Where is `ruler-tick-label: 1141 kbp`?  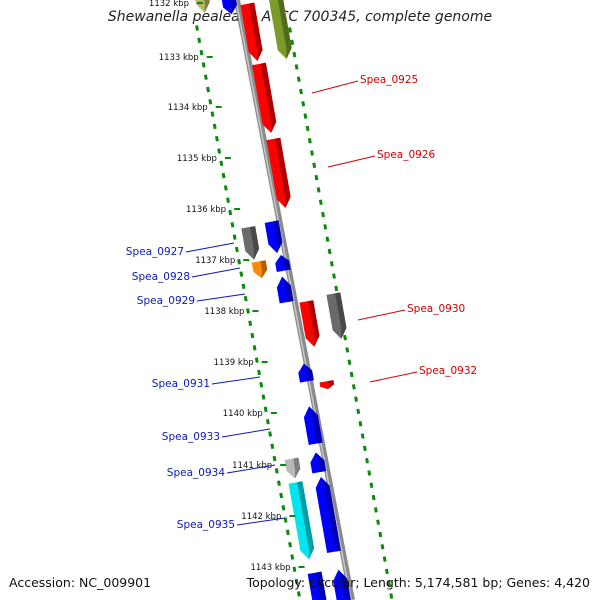 ruler-tick-label: 1141 kbp is located at coordinates (252, 466).